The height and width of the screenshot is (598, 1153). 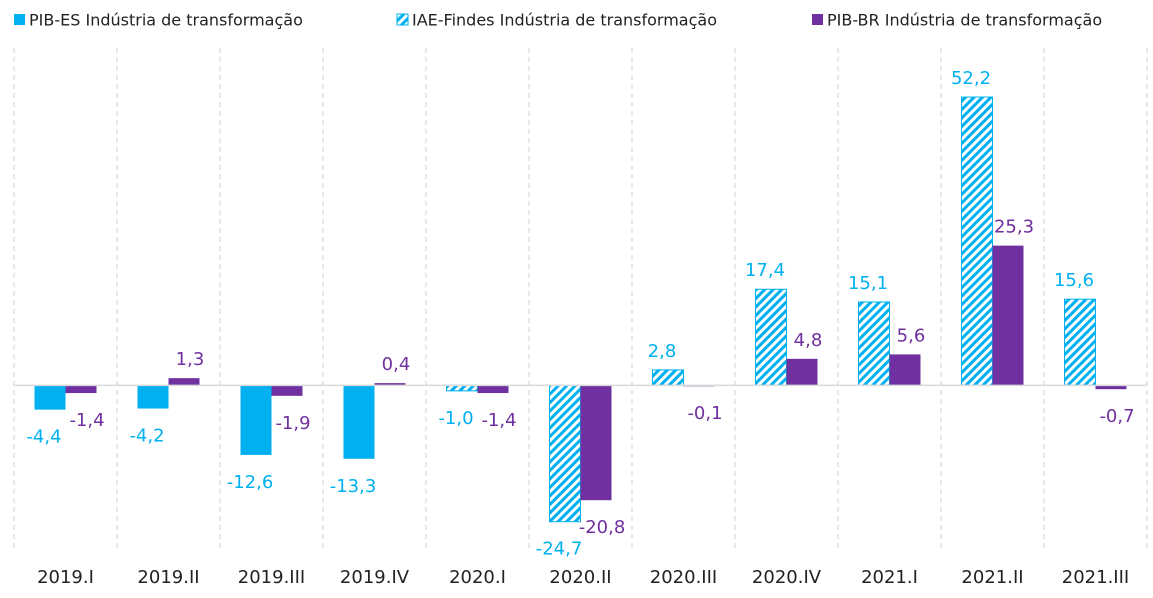 What do you see at coordinates (396, 364) in the screenshot?
I see `data-label: 0,4` at bounding box center [396, 364].